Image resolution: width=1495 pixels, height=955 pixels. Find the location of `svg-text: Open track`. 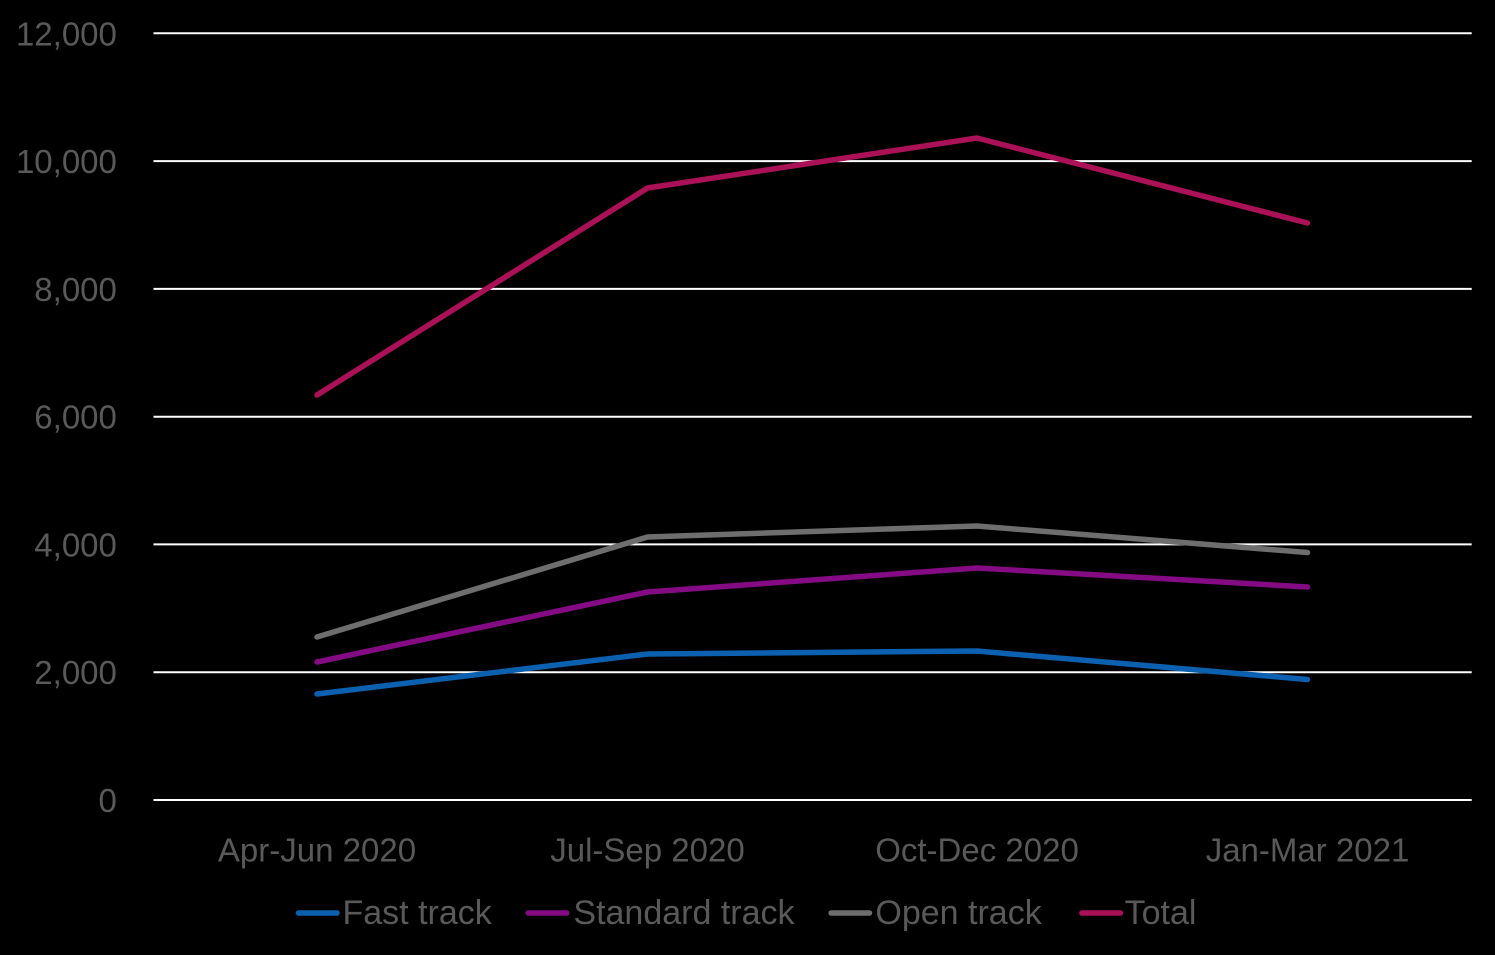

svg-text: Open track is located at coordinates (958, 913).